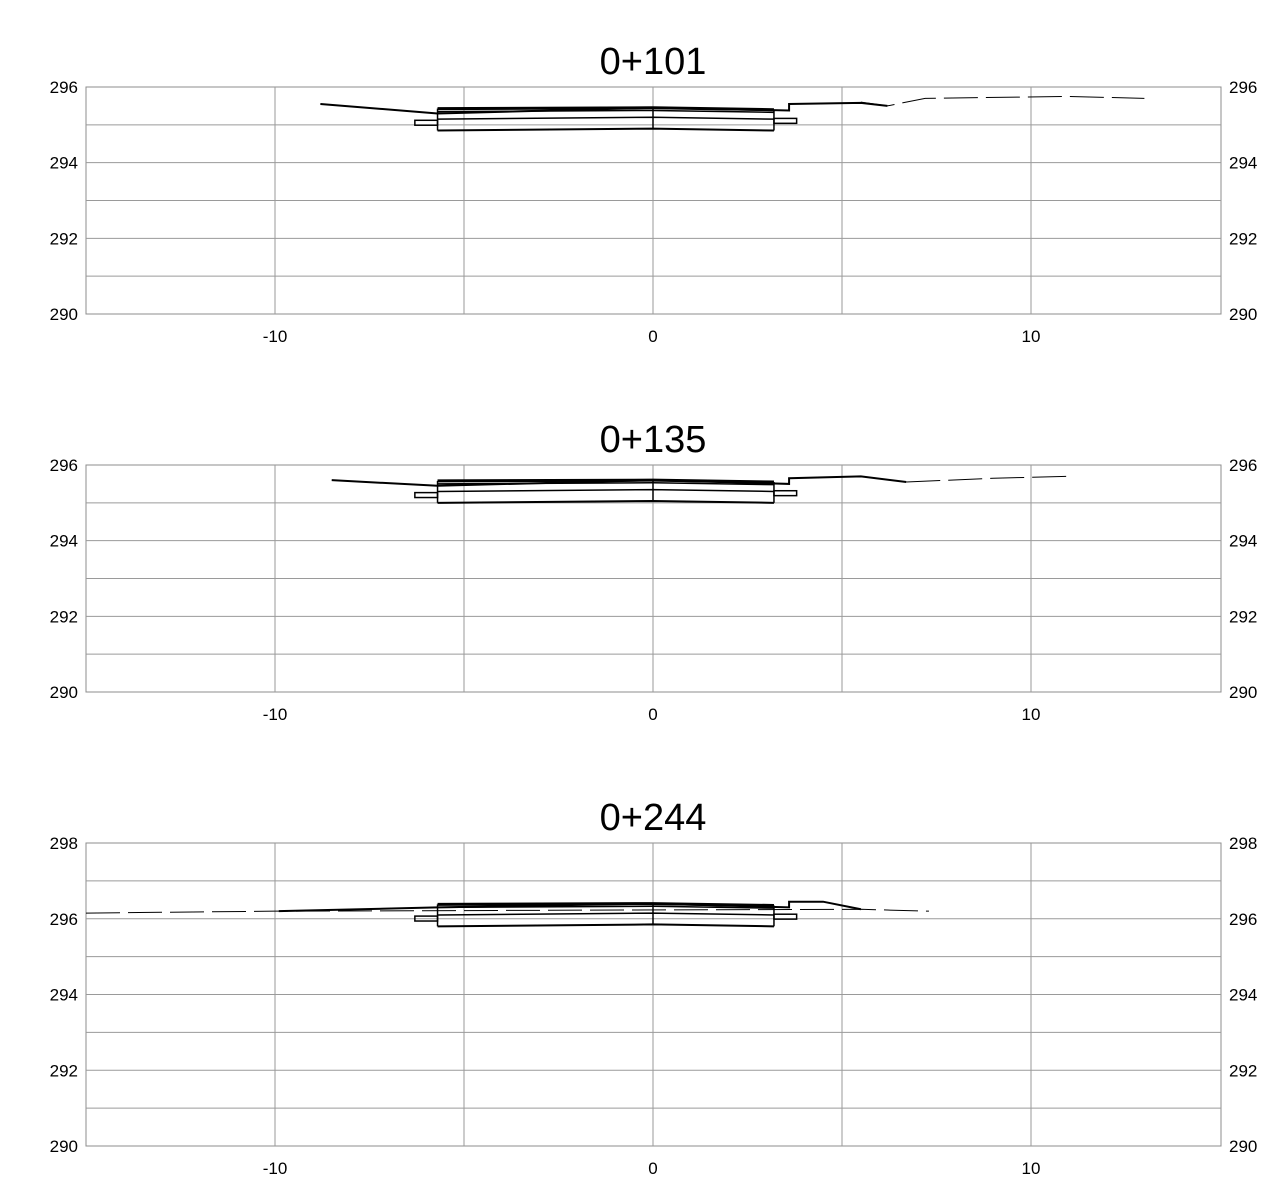 This screenshot has height=1183, width=1280. What do you see at coordinates (653, 818) in the screenshot?
I see `section-title: 0+244` at bounding box center [653, 818].